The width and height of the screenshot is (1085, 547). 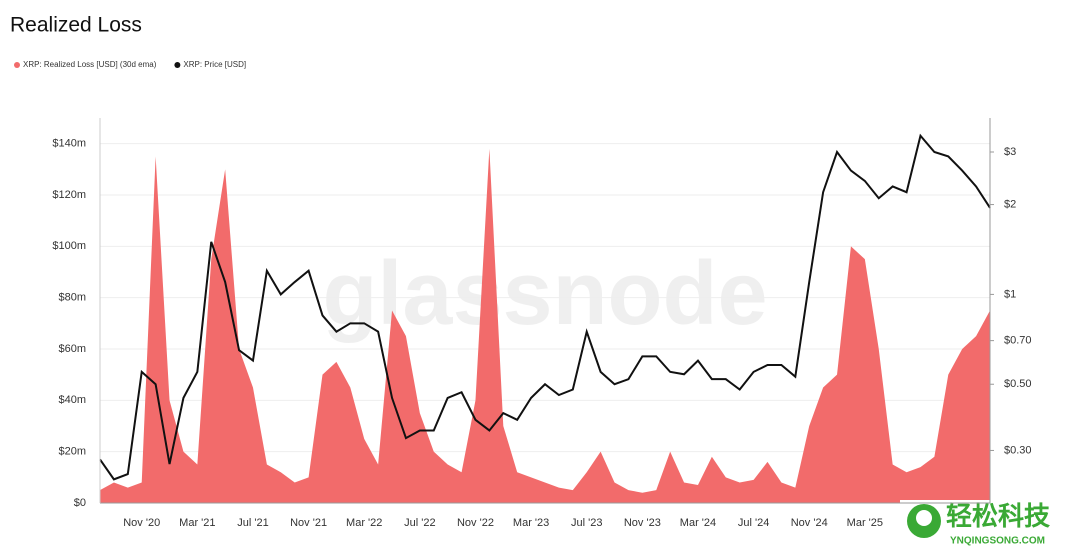 I want to click on x-tick-label: Mar '25, so click(x=865, y=523).